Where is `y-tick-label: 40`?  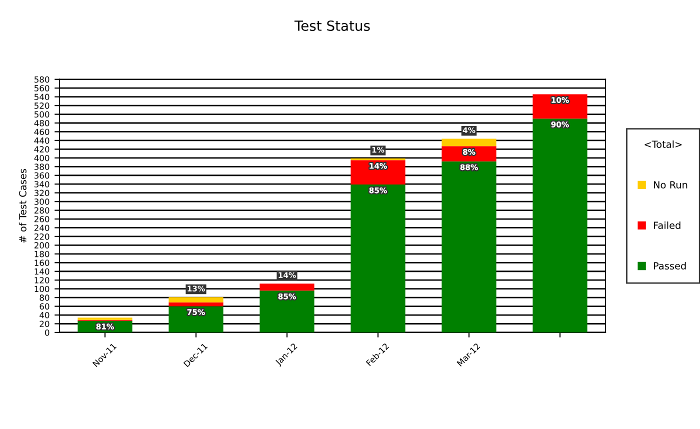
y-tick-label: 40 is located at coordinates (45, 315).